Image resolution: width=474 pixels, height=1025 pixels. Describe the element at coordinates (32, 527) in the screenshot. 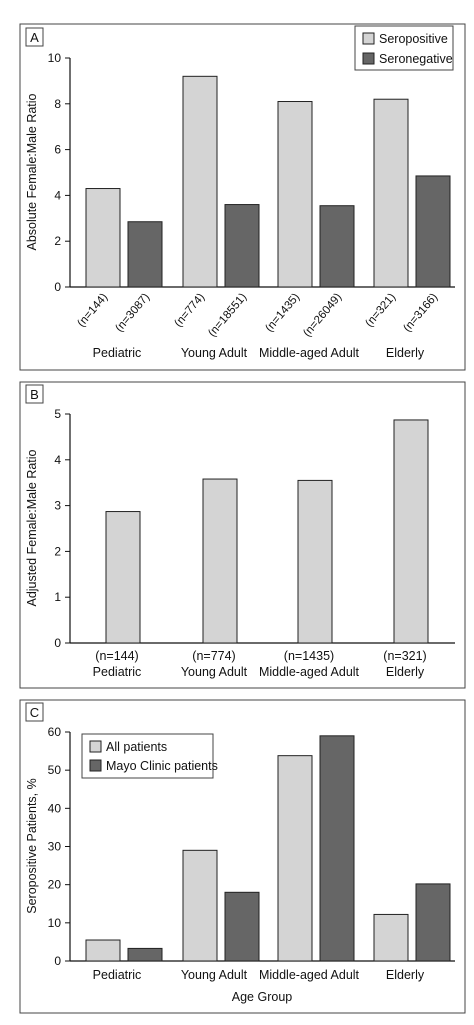

I see `panel-b-ylabel: Adjusted Female:Male Ratio` at that location.